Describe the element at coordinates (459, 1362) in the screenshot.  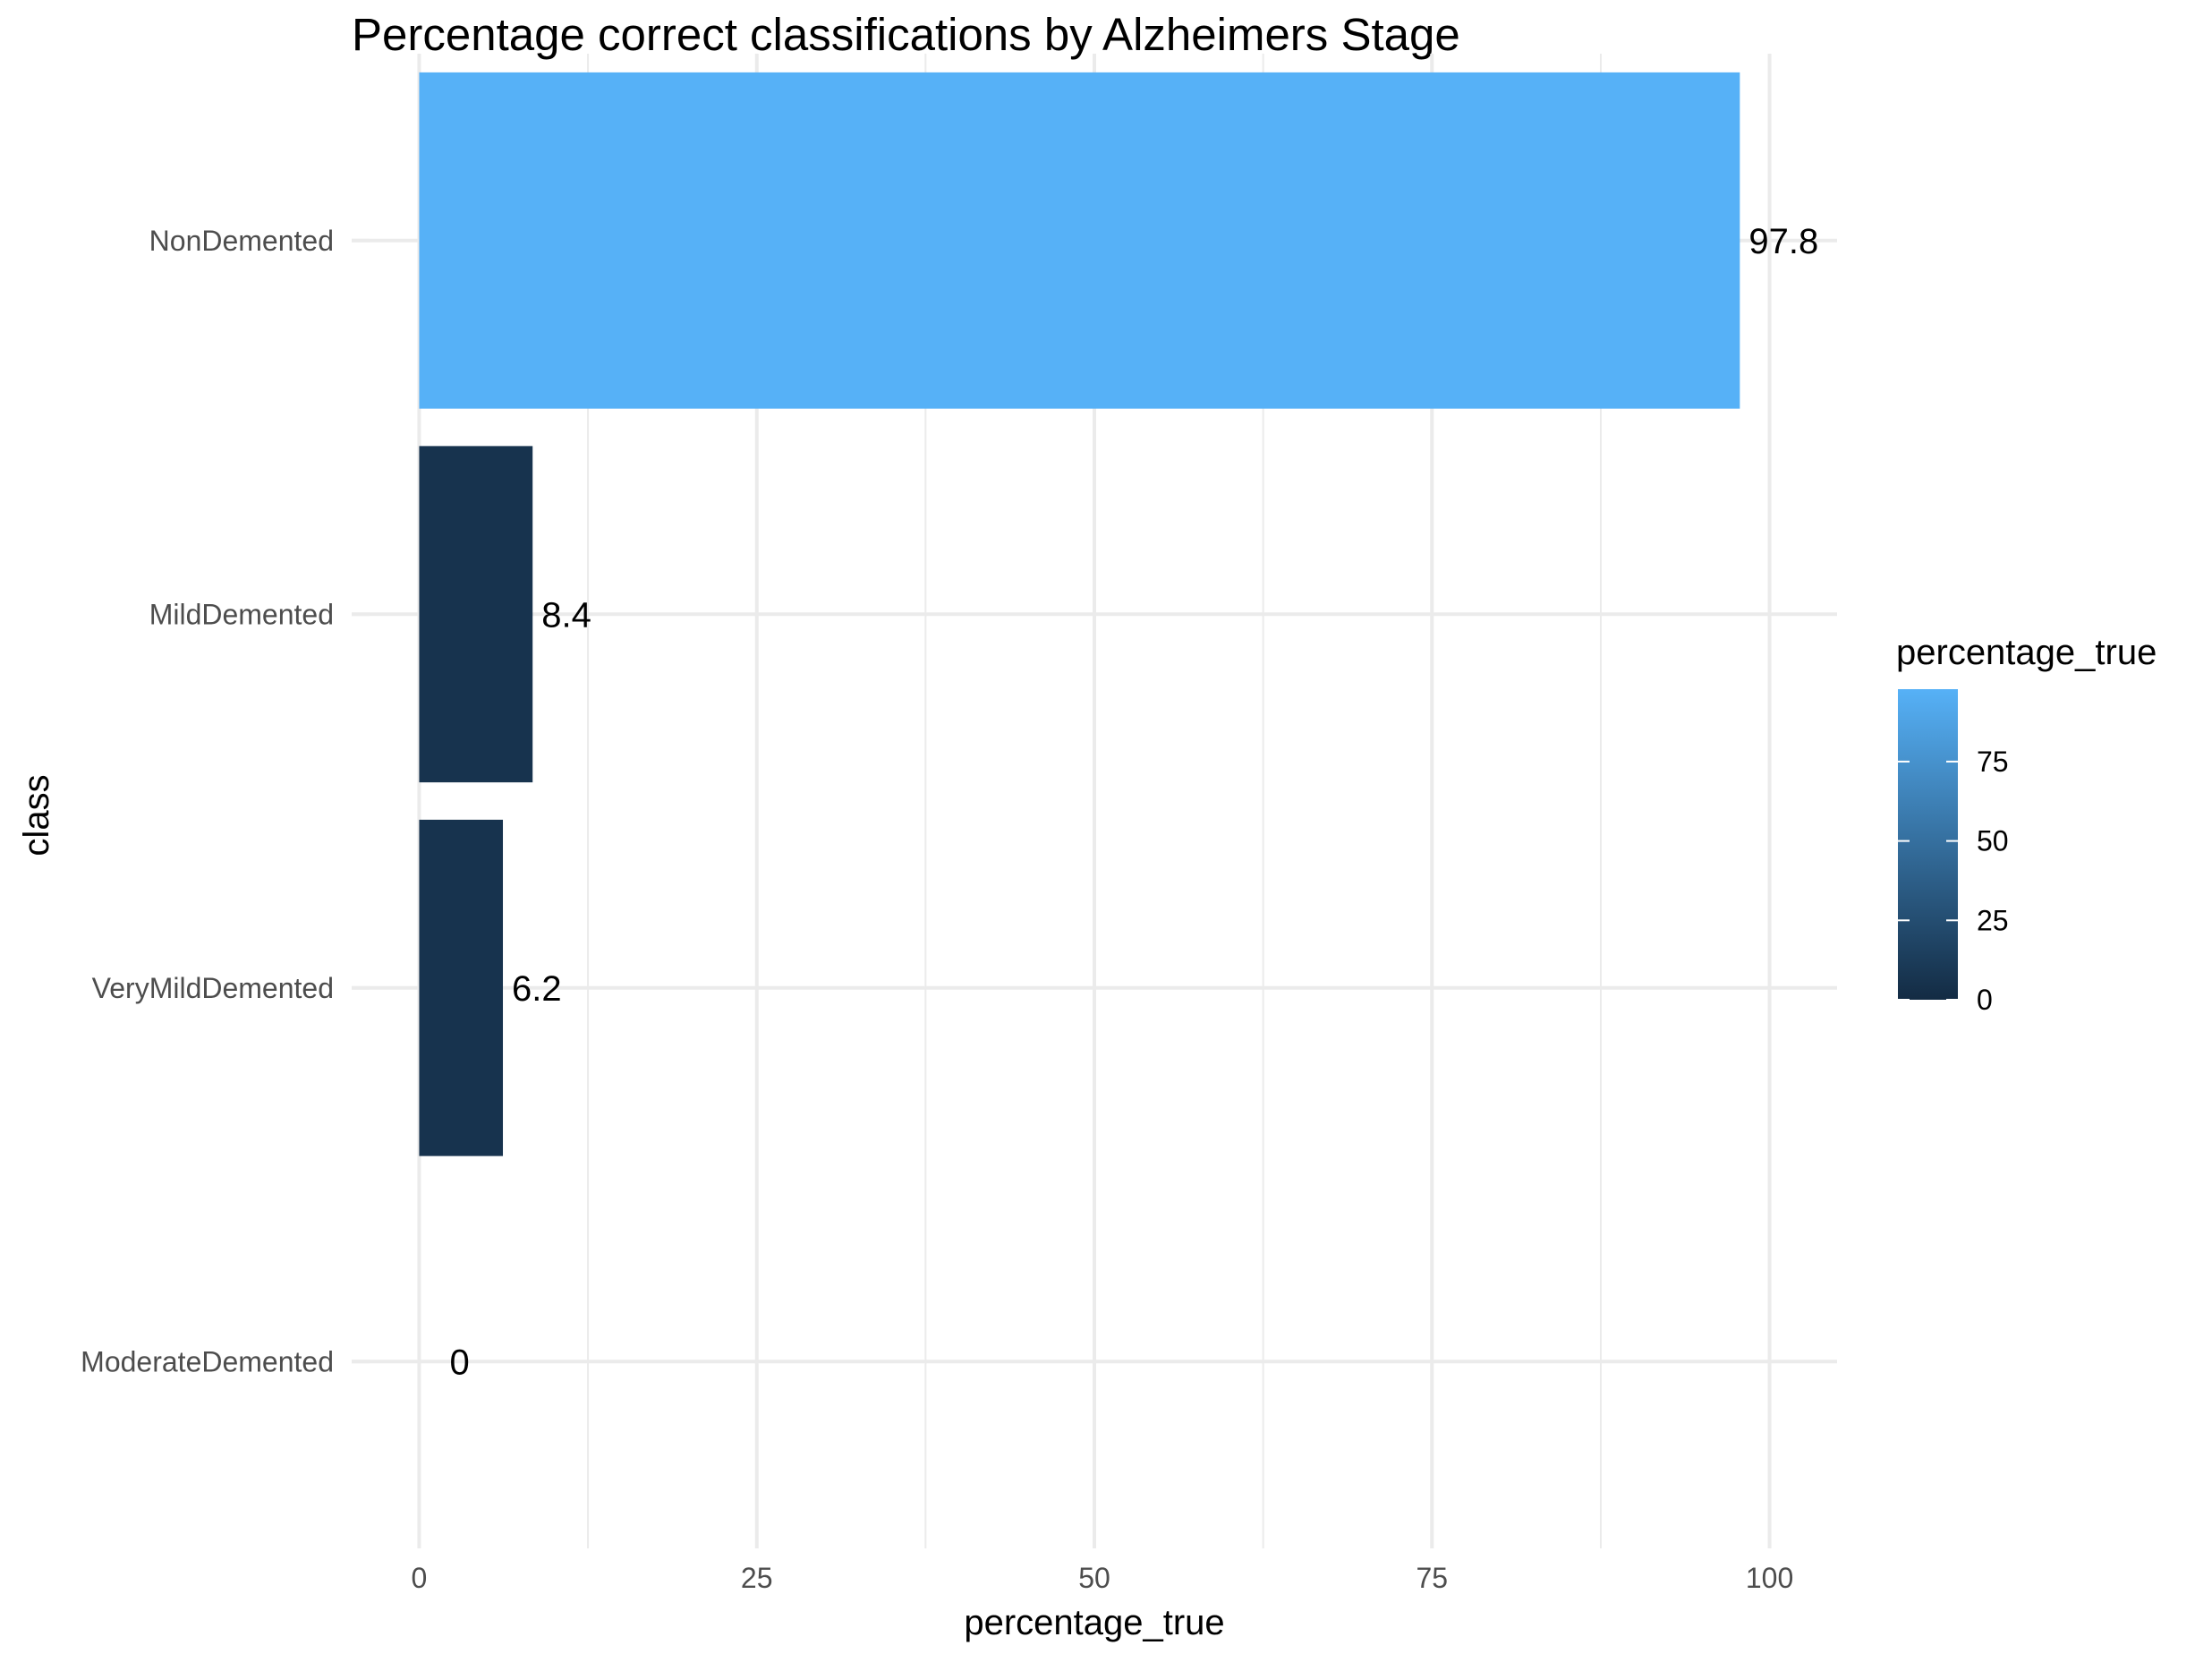
I see `data-label-ModerateDemented: 0` at that location.